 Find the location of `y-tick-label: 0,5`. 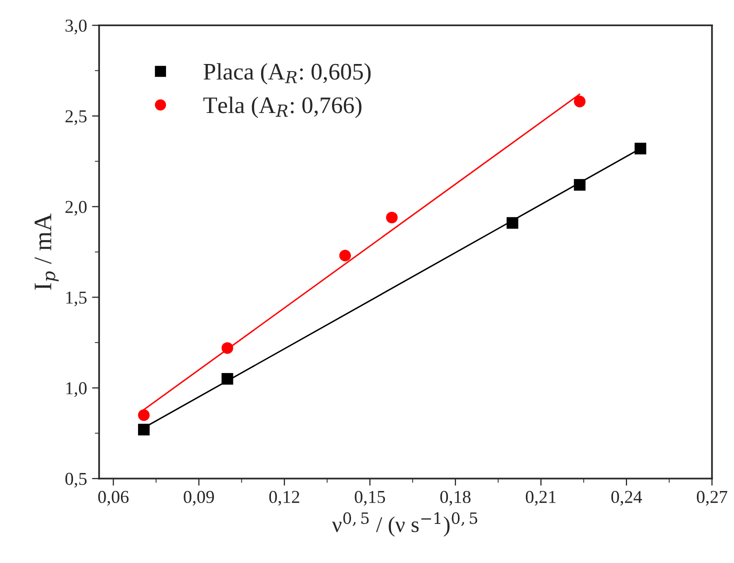

y-tick-label: 0,5 is located at coordinates (76, 480).